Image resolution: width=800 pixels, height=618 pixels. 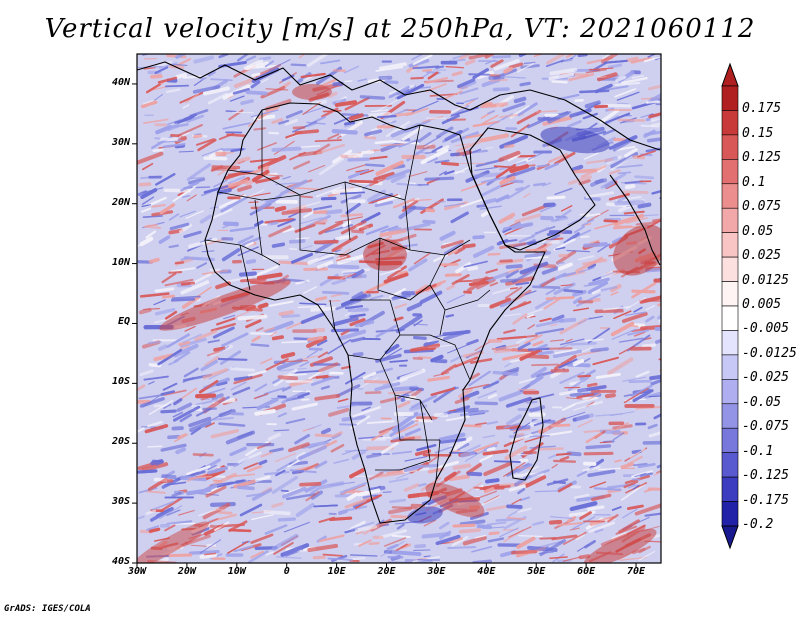 What do you see at coordinates (137, 571) in the screenshot?
I see `lon-label: 30W` at bounding box center [137, 571].